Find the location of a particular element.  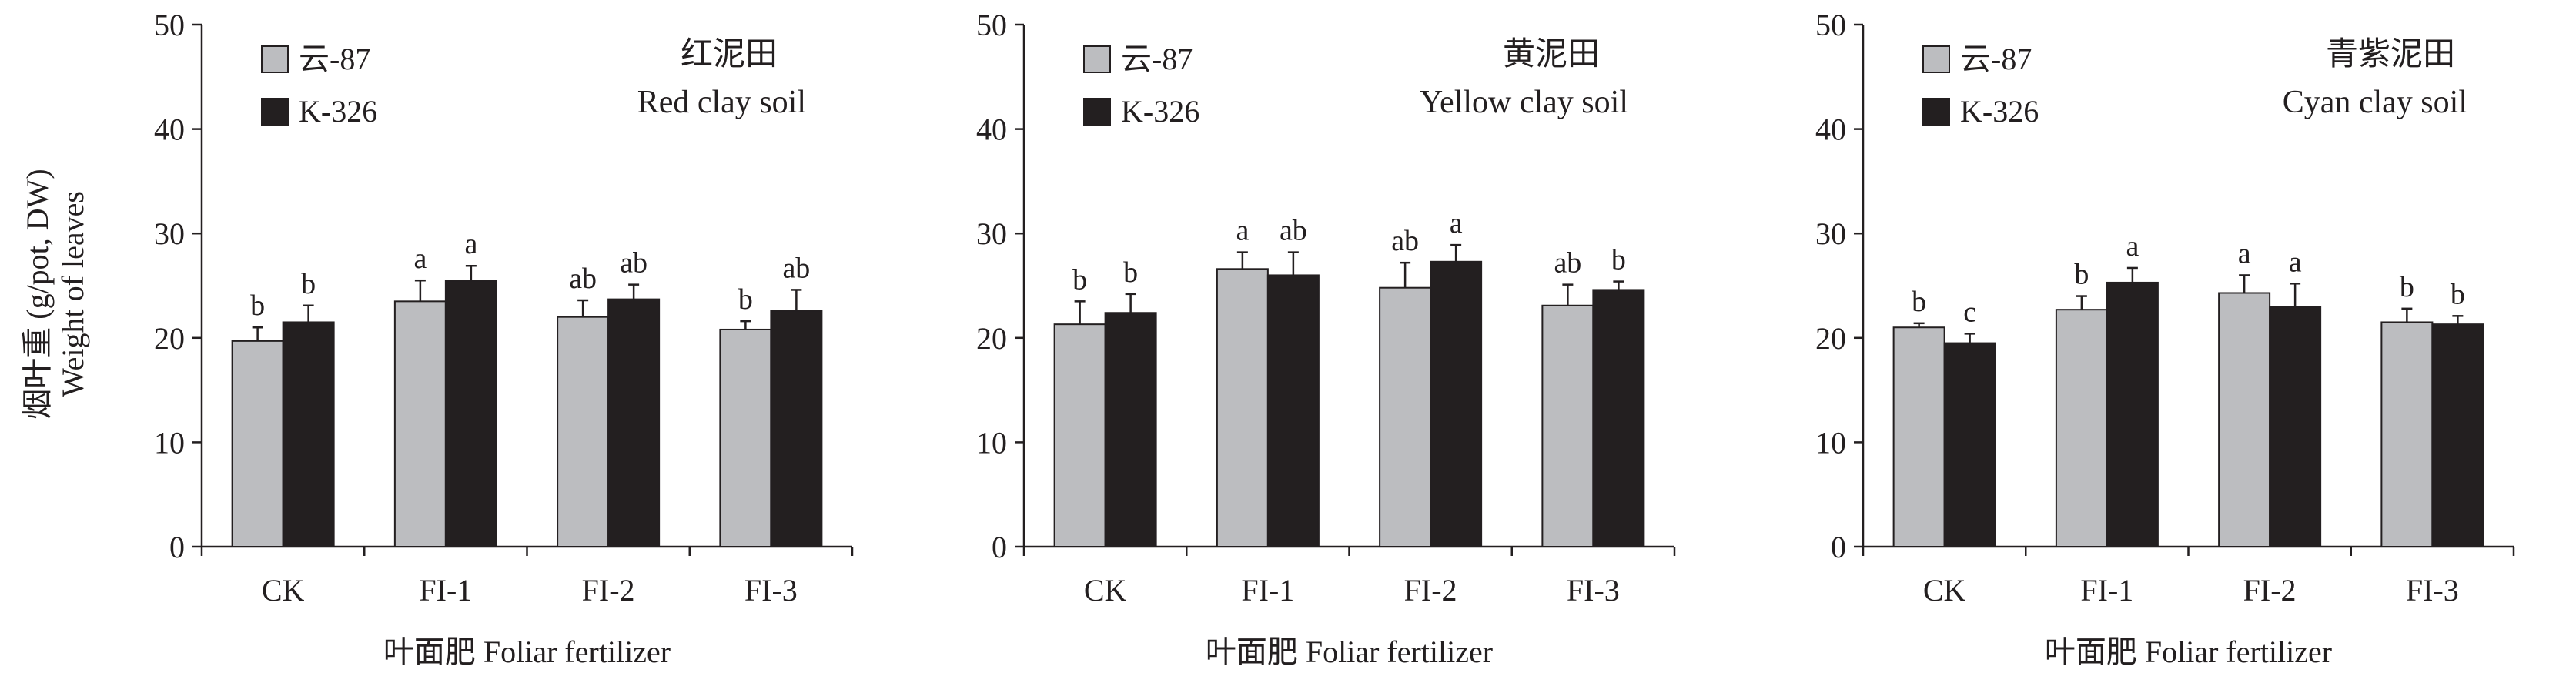

panel-title-en: Cyan clay soil is located at coordinates (2375, 102).